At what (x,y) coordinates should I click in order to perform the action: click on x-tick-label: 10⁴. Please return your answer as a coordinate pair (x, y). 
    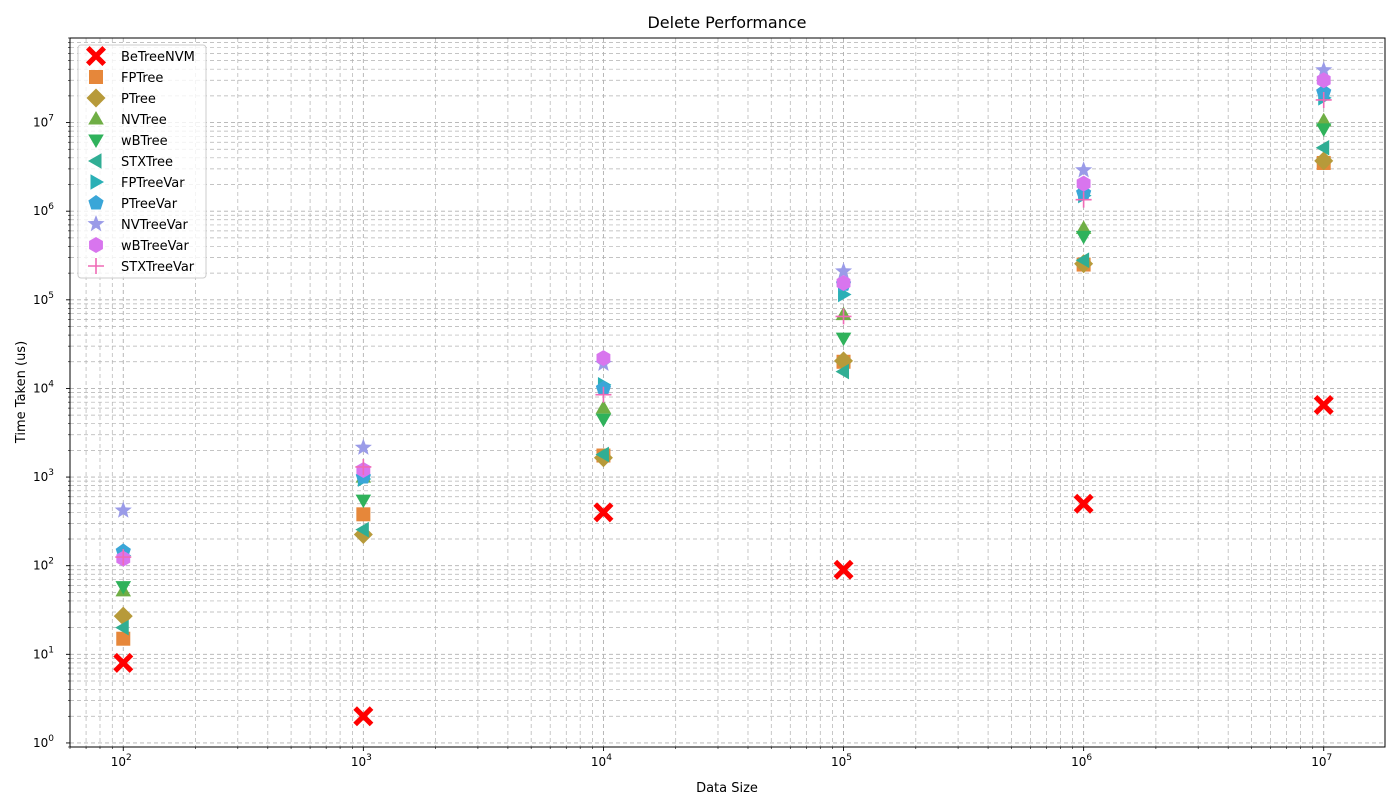
    Looking at the image, I should click on (601, 761).